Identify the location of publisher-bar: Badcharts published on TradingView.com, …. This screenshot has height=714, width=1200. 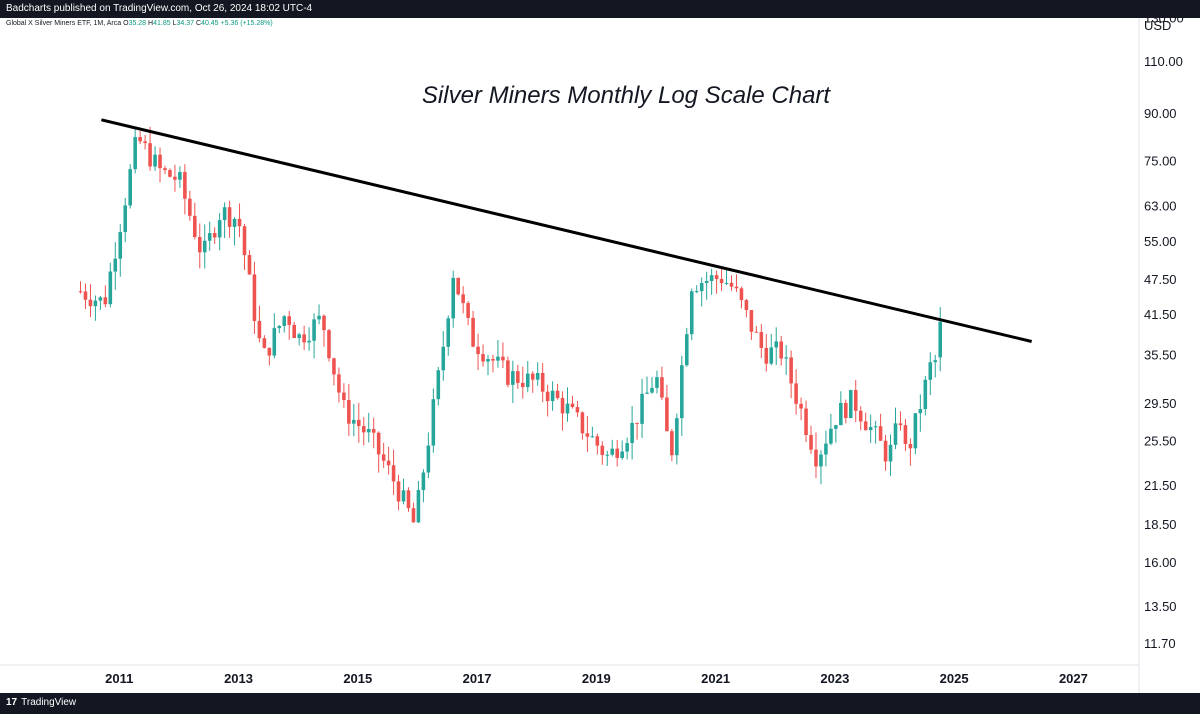
(600, 9).